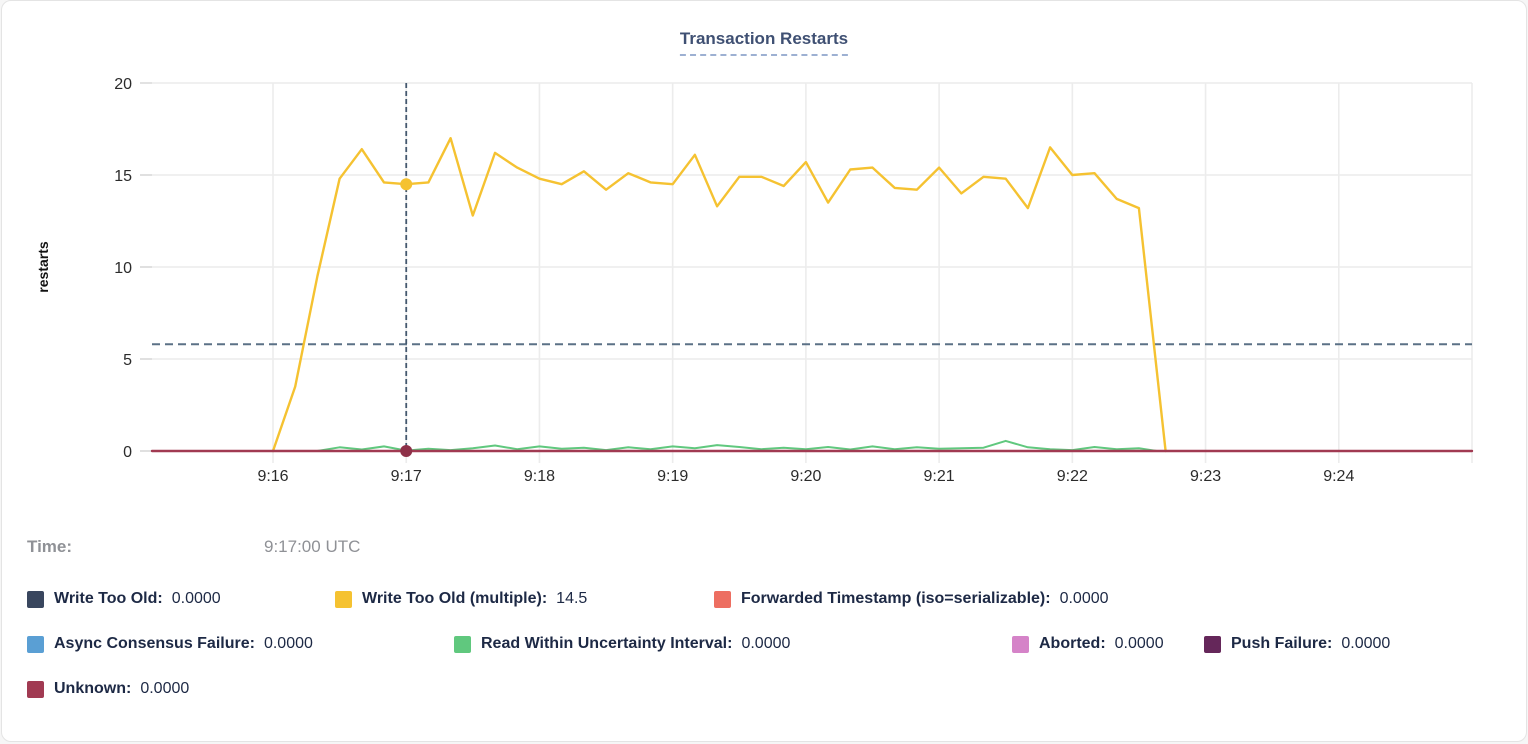 This screenshot has width=1528, height=744. What do you see at coordinates (805, 476) in the screenshot?
I see `x-tick-label: 9:20` at bounding box center [805, 476].